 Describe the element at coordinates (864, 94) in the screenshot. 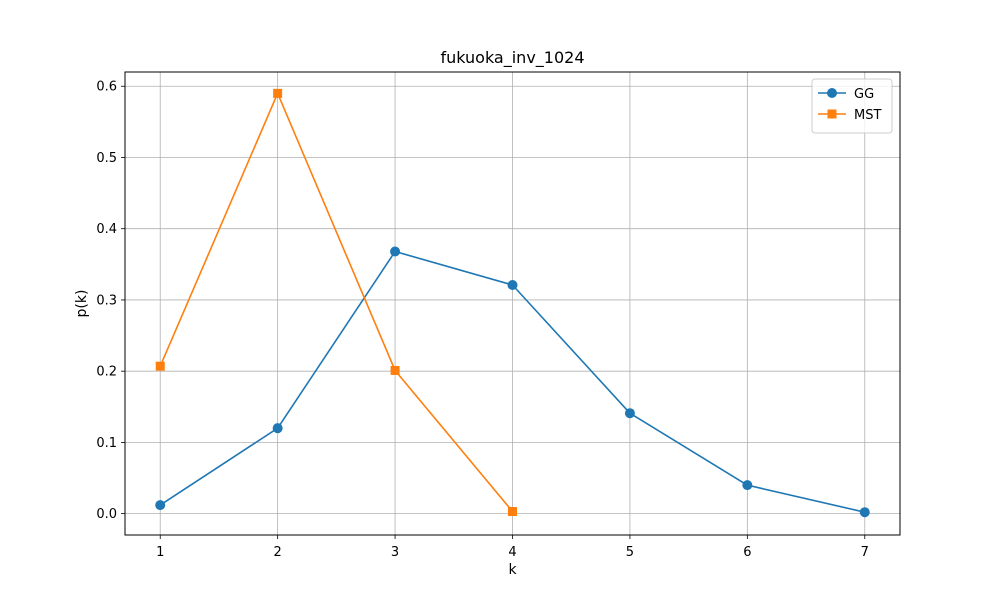

I see `legend-label: GG` at that location.